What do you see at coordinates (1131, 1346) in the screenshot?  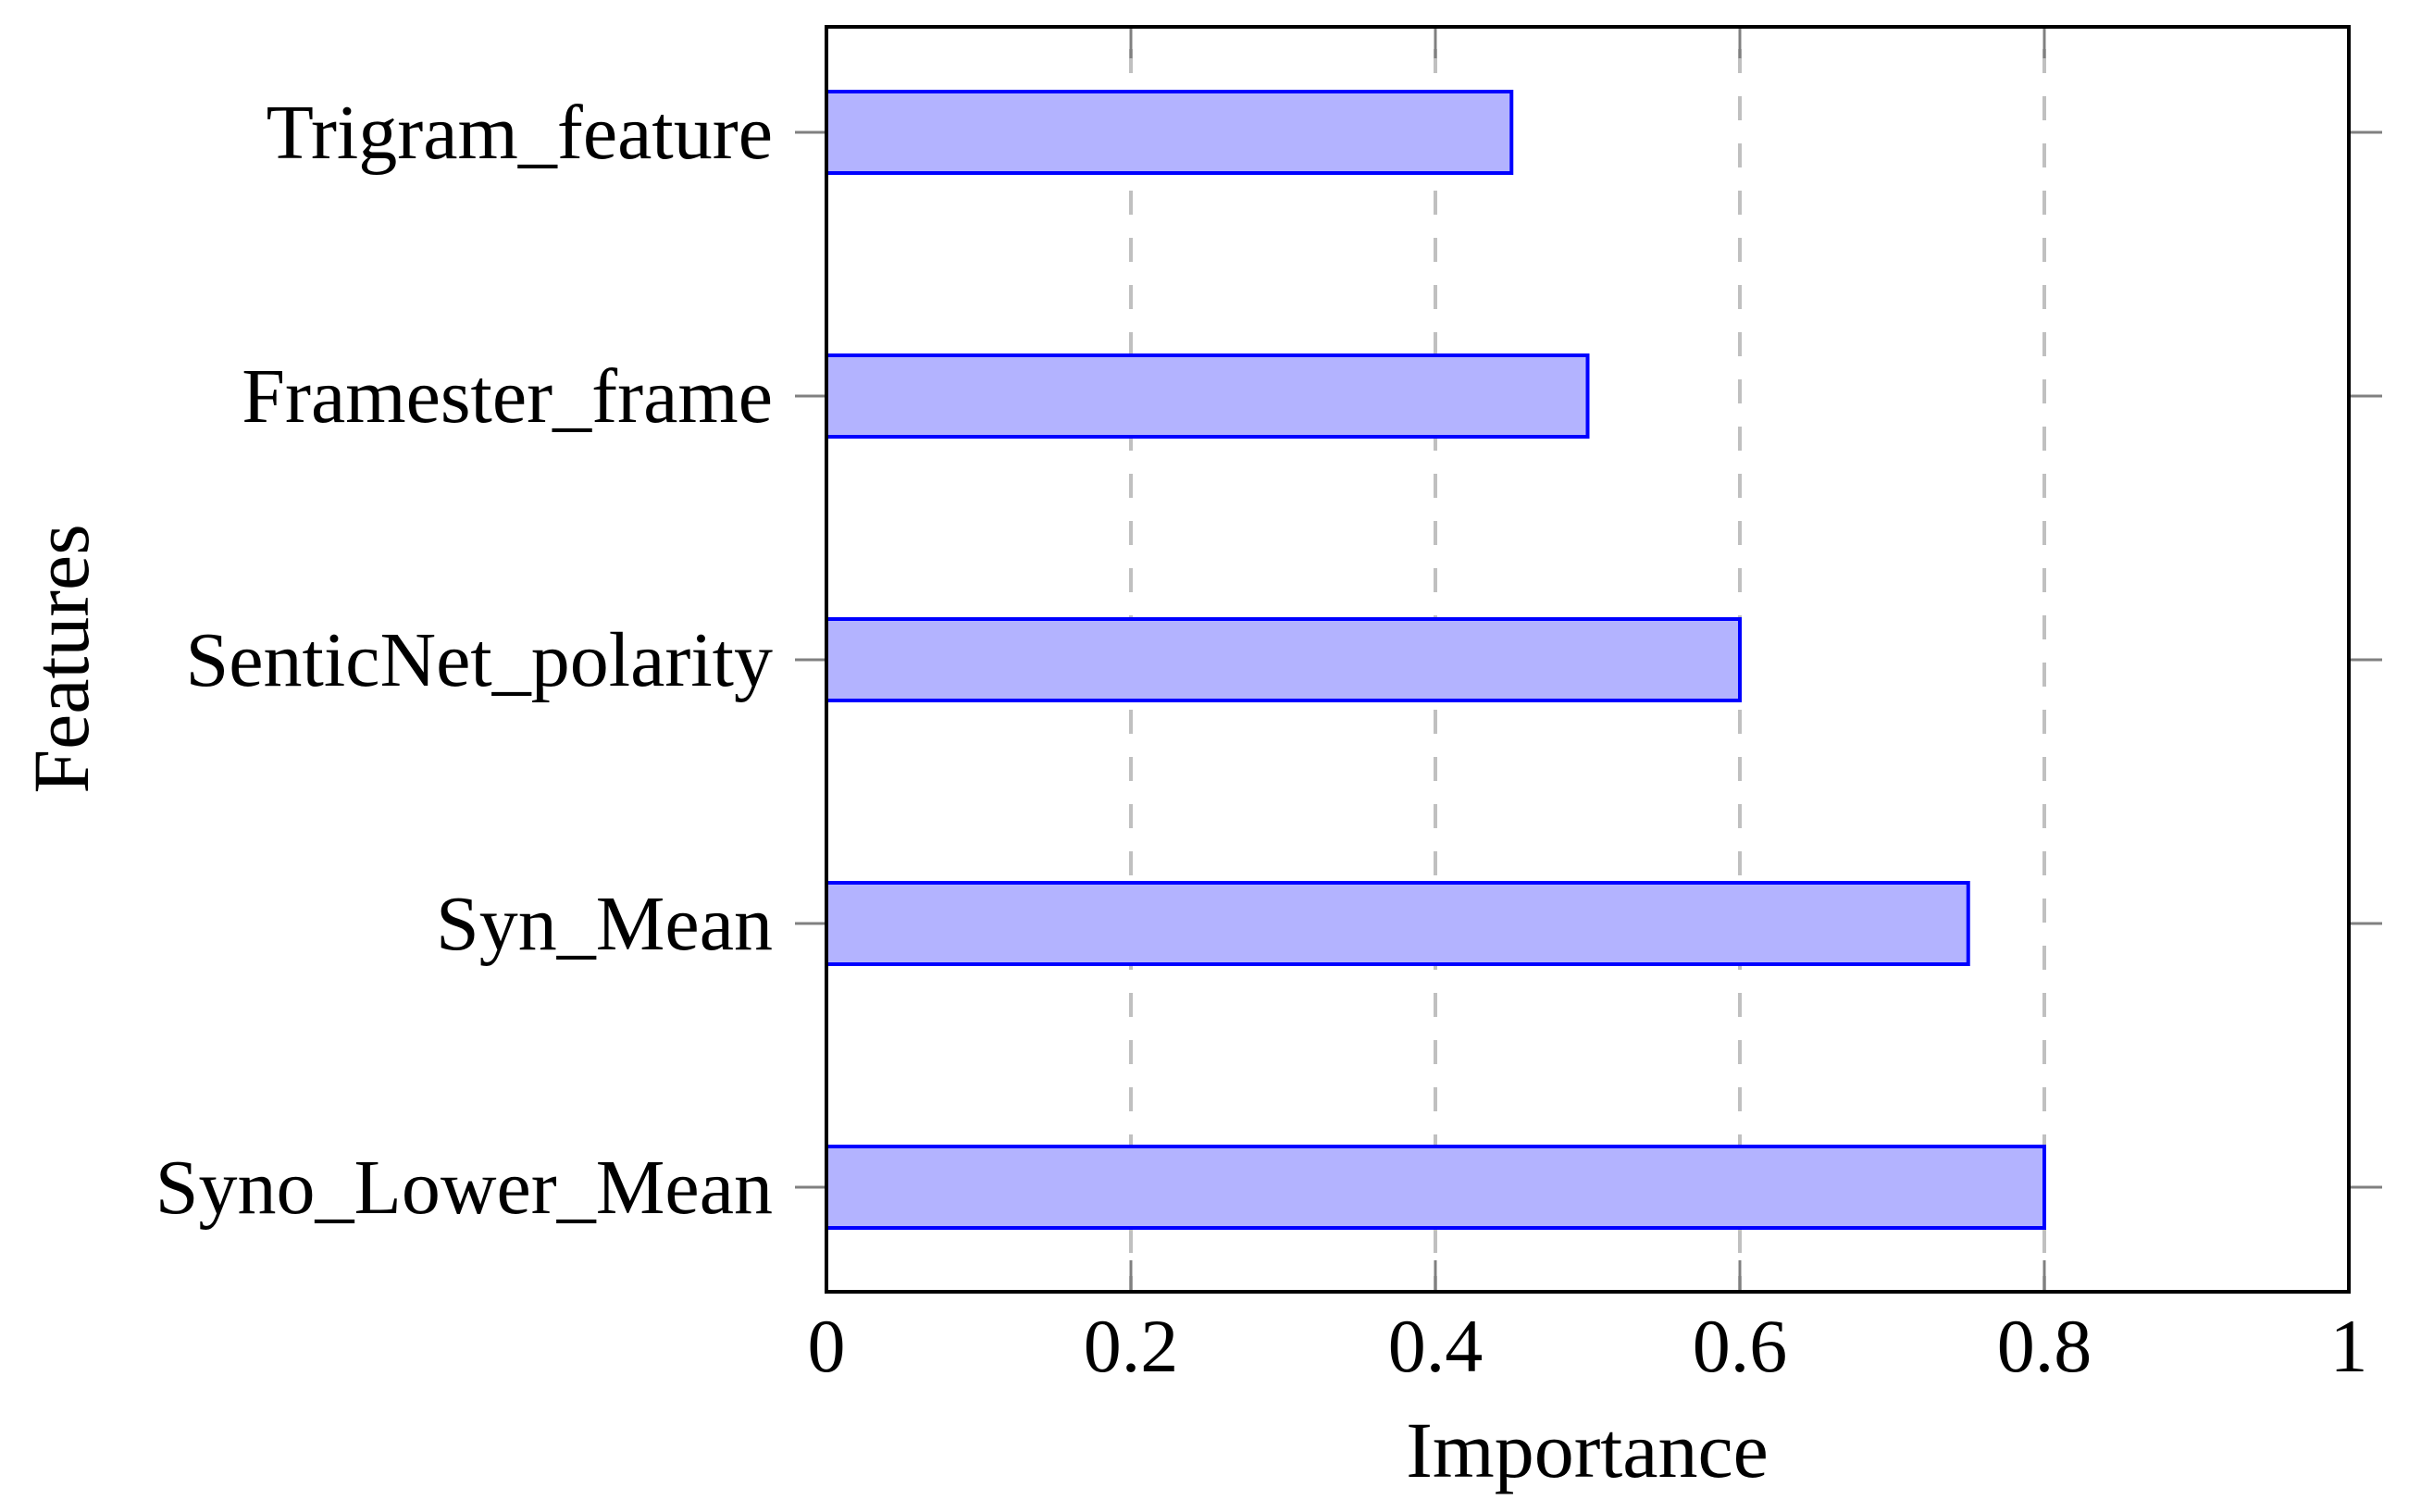 I see `x-tick-label: 0.2` at bounding box center [1131, 1346].